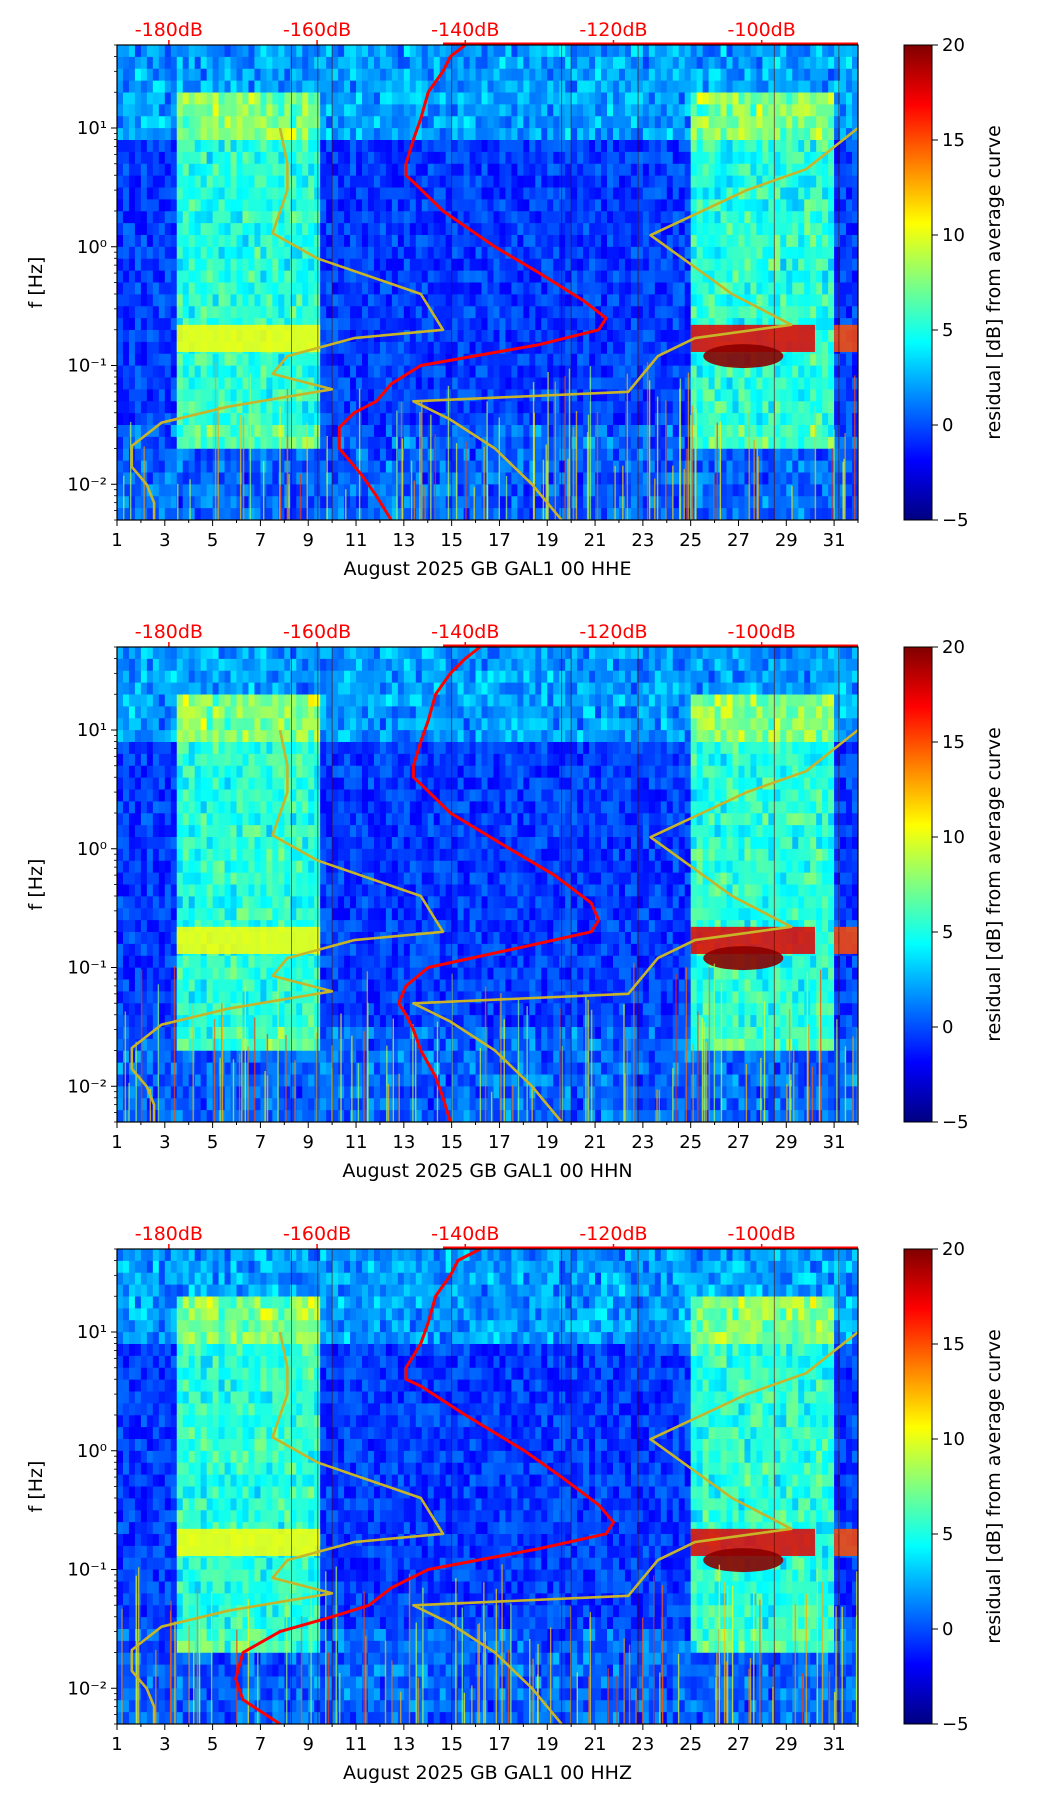 The height and width of the screenshot is (1806, 1052). I want to click on y-tick-label: 10⁻², so click(87, 484).